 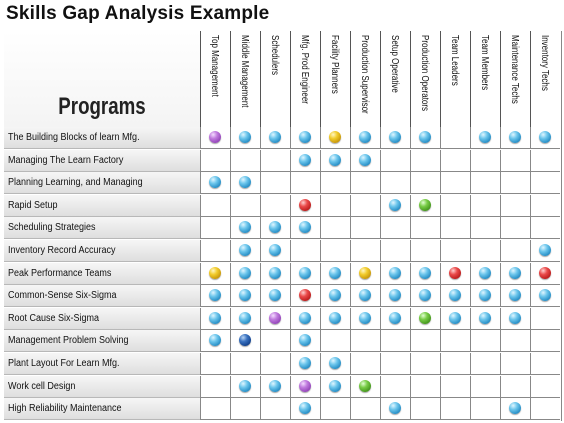 I want to click on column-header-label: Schedulers, so click(x=274, y=55).